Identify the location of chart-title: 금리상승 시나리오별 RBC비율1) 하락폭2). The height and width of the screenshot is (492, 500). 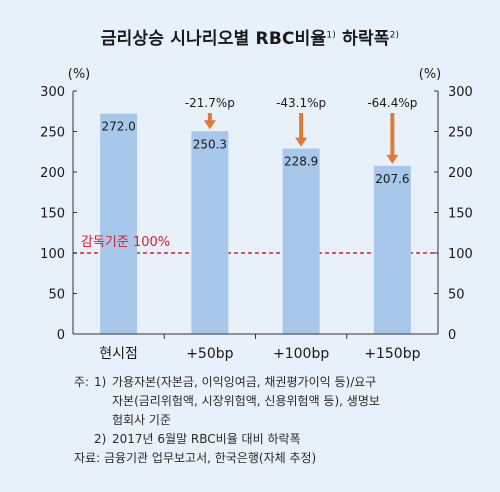
(250, 36).